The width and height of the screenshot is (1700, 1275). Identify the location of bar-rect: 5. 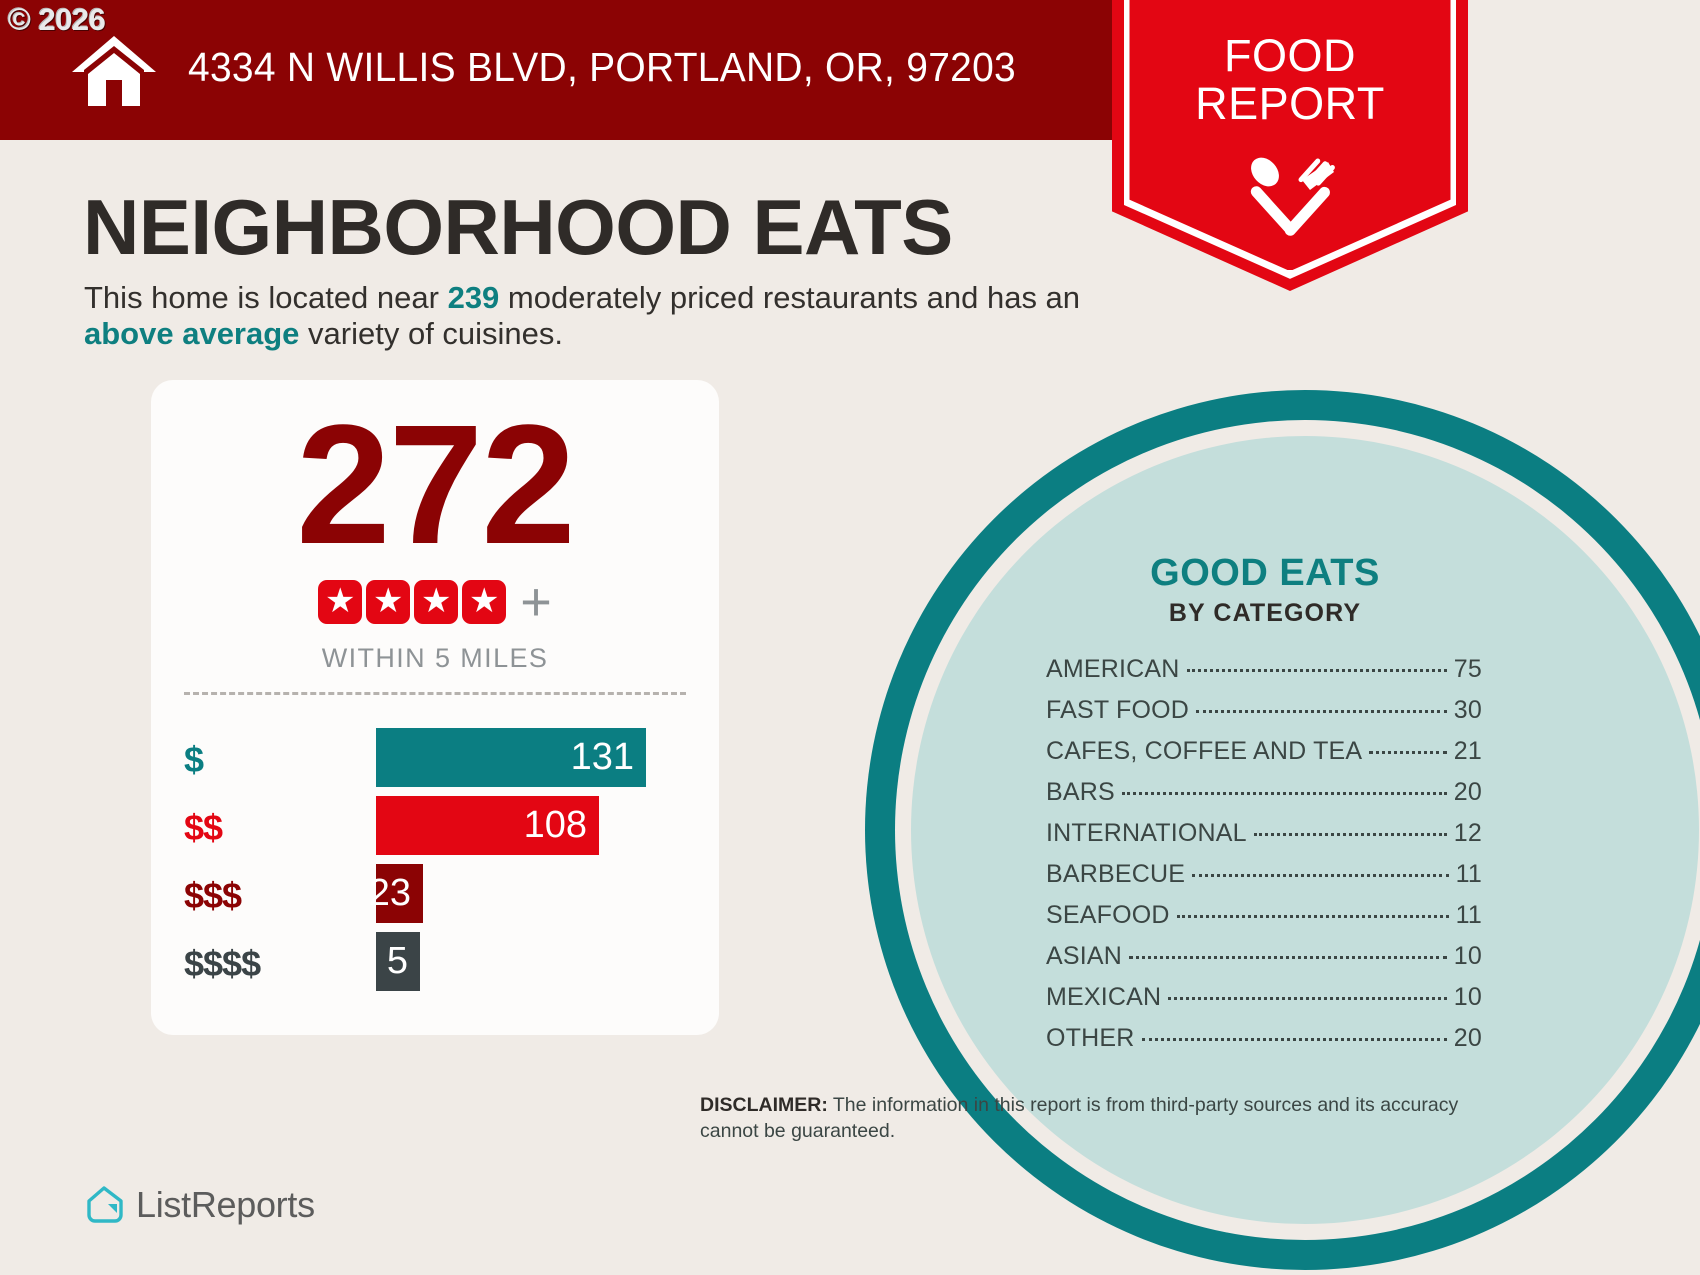
(398, 961).